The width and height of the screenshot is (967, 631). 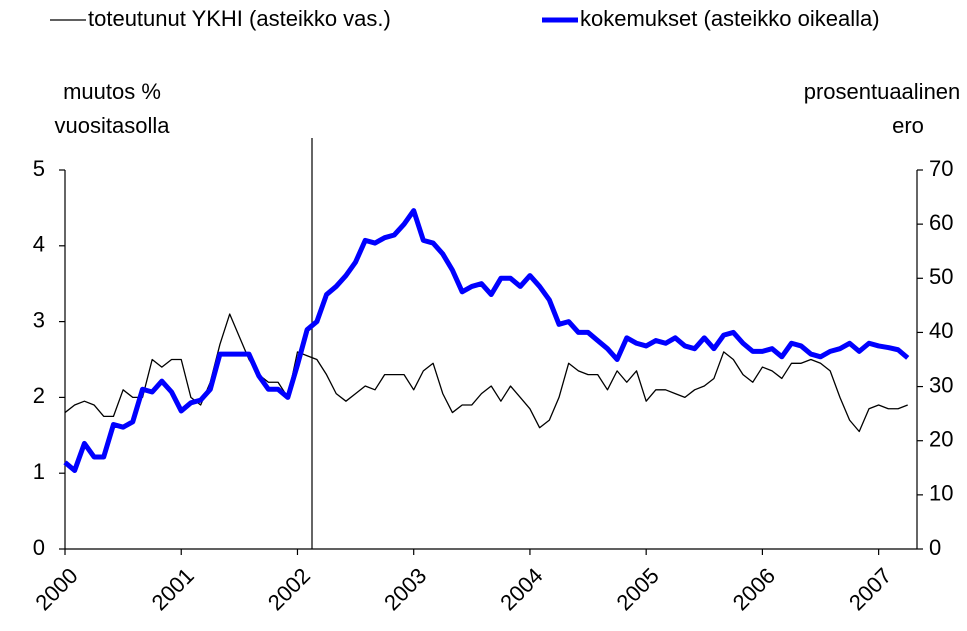 I want to click on y2-axis-label: ero, so click(x=908, y=125).